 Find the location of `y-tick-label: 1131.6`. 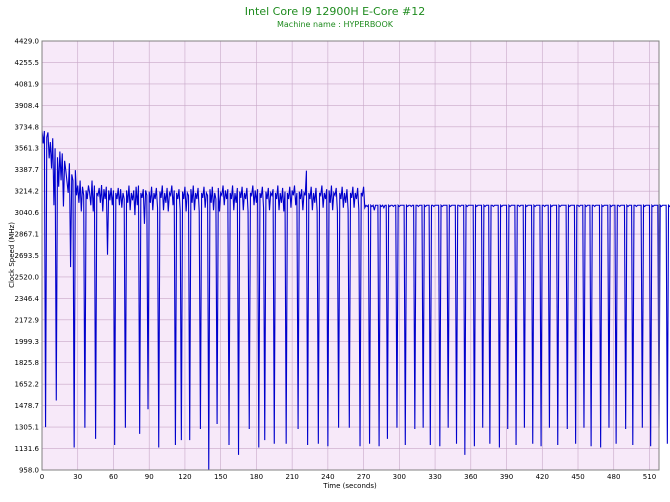

y-tick-label: 1131.6 is located at coordinates (27, 449).